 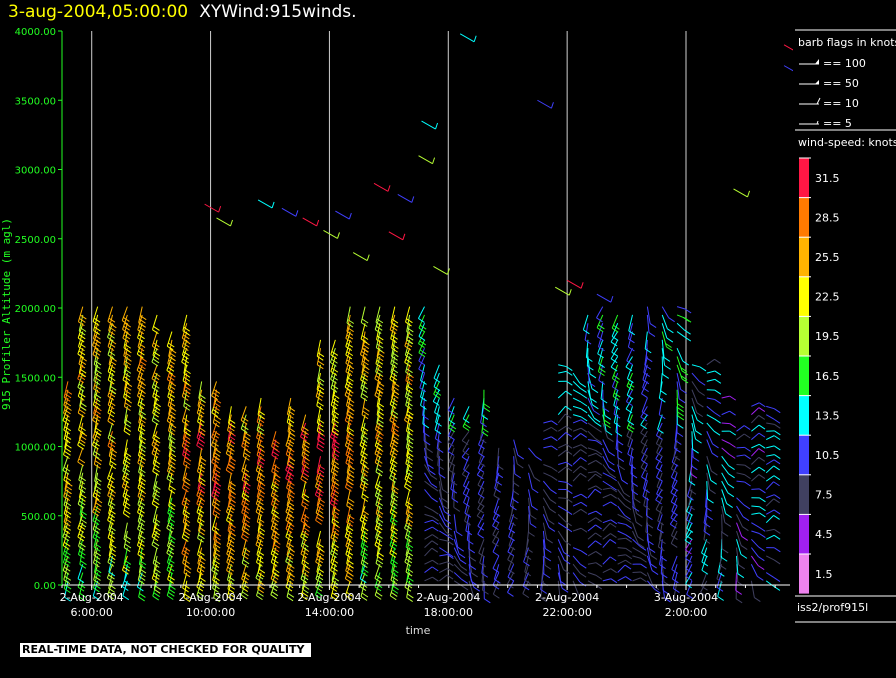 I want to click on x-tick-date: 3-Aug-2004, so click(x=686, y=597).